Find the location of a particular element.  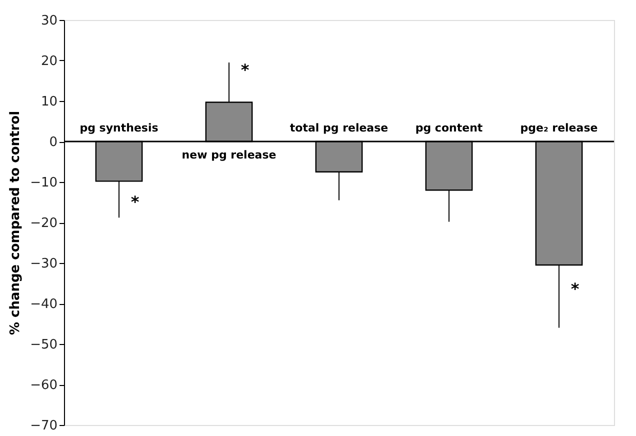

x-tick-label: pg content is located at coordinates (449, 128).